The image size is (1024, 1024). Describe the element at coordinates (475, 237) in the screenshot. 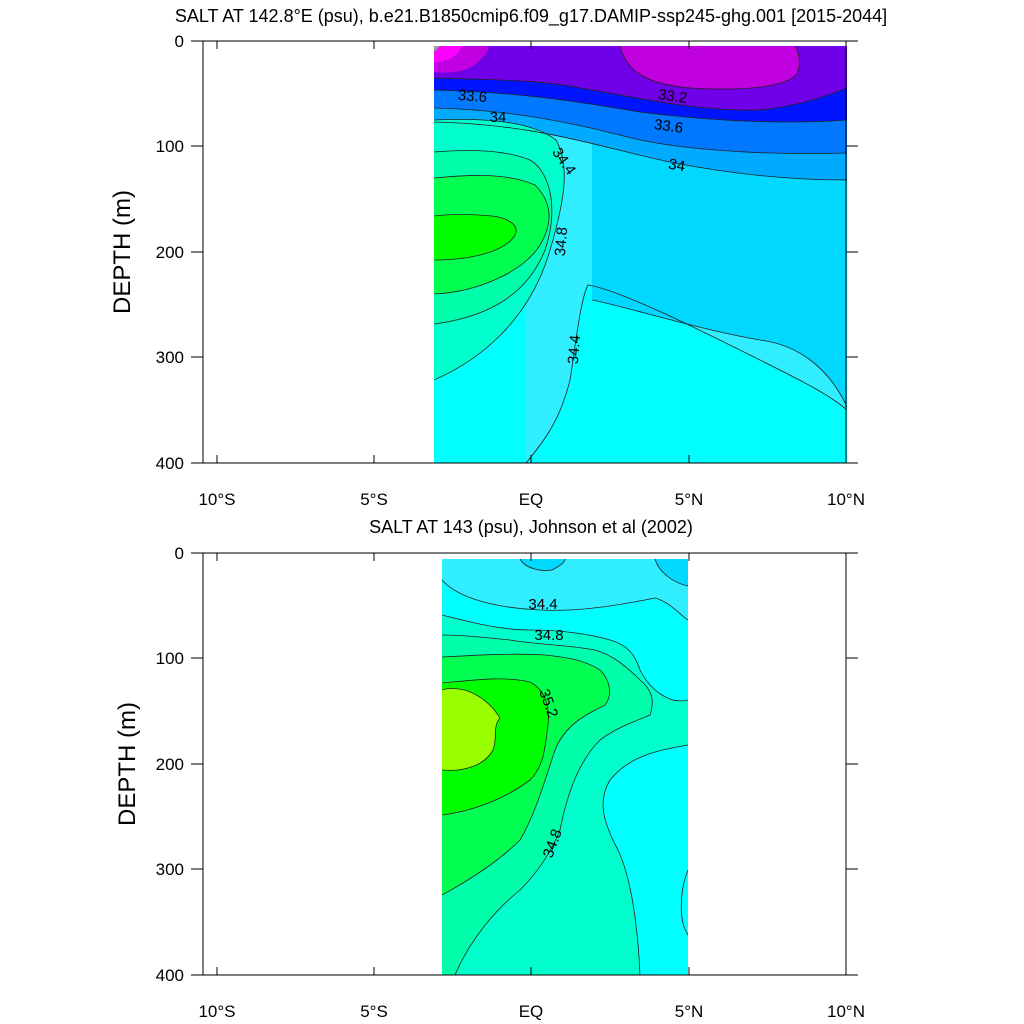

I see `fill-band-35.2` at that location.